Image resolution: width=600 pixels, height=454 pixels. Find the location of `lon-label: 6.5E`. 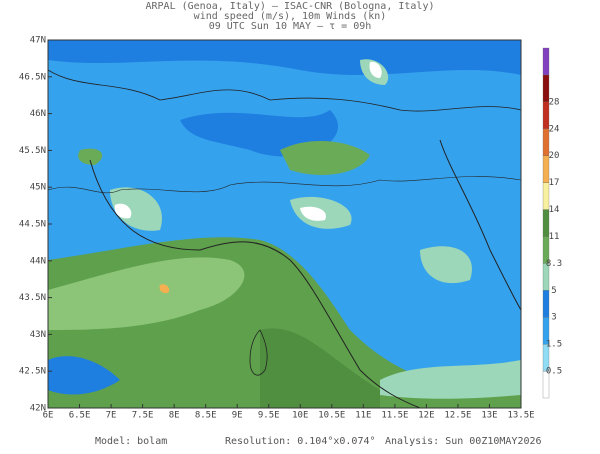

lon-label: 6.5E is located at coordinates (80, 416).